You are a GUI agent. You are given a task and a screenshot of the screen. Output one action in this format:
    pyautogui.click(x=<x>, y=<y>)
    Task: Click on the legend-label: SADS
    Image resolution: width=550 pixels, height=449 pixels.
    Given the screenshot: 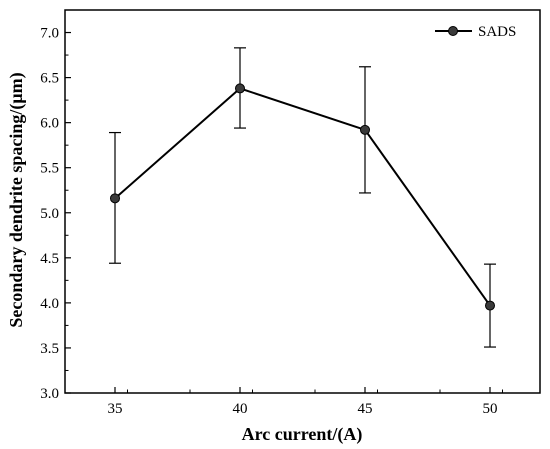 What is the action you would take?
    pyautogui.click(x=497, y=32)
    